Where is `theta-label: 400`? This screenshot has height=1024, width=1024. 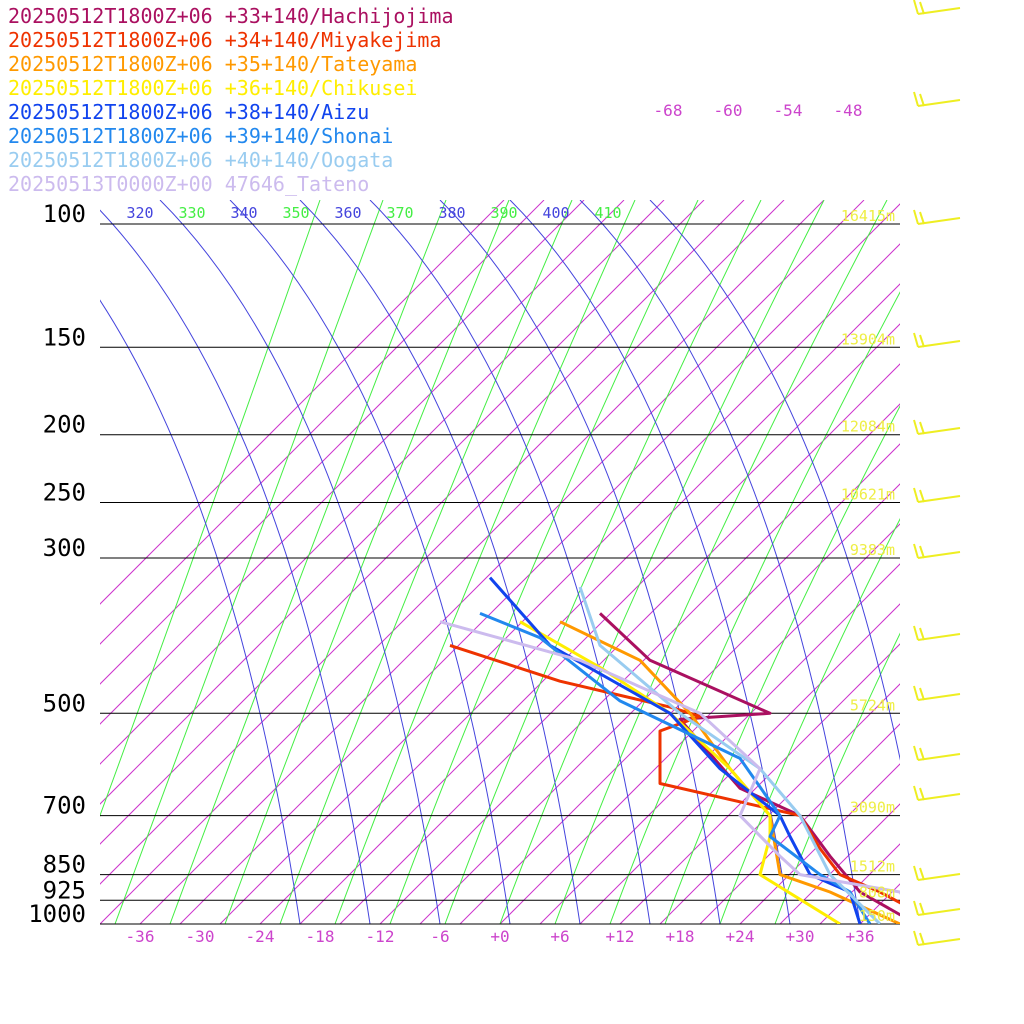 theta-label: 400 is located at coordinates (555, 213).